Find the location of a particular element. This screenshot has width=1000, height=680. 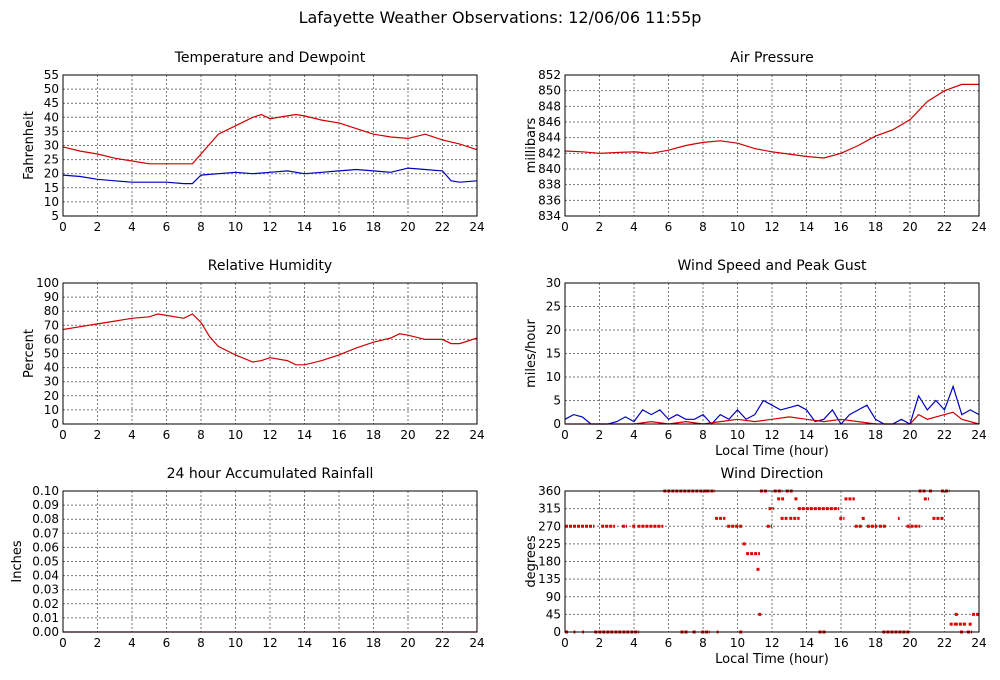

y-tick-label: 15 is located at coordinates (51, 188).